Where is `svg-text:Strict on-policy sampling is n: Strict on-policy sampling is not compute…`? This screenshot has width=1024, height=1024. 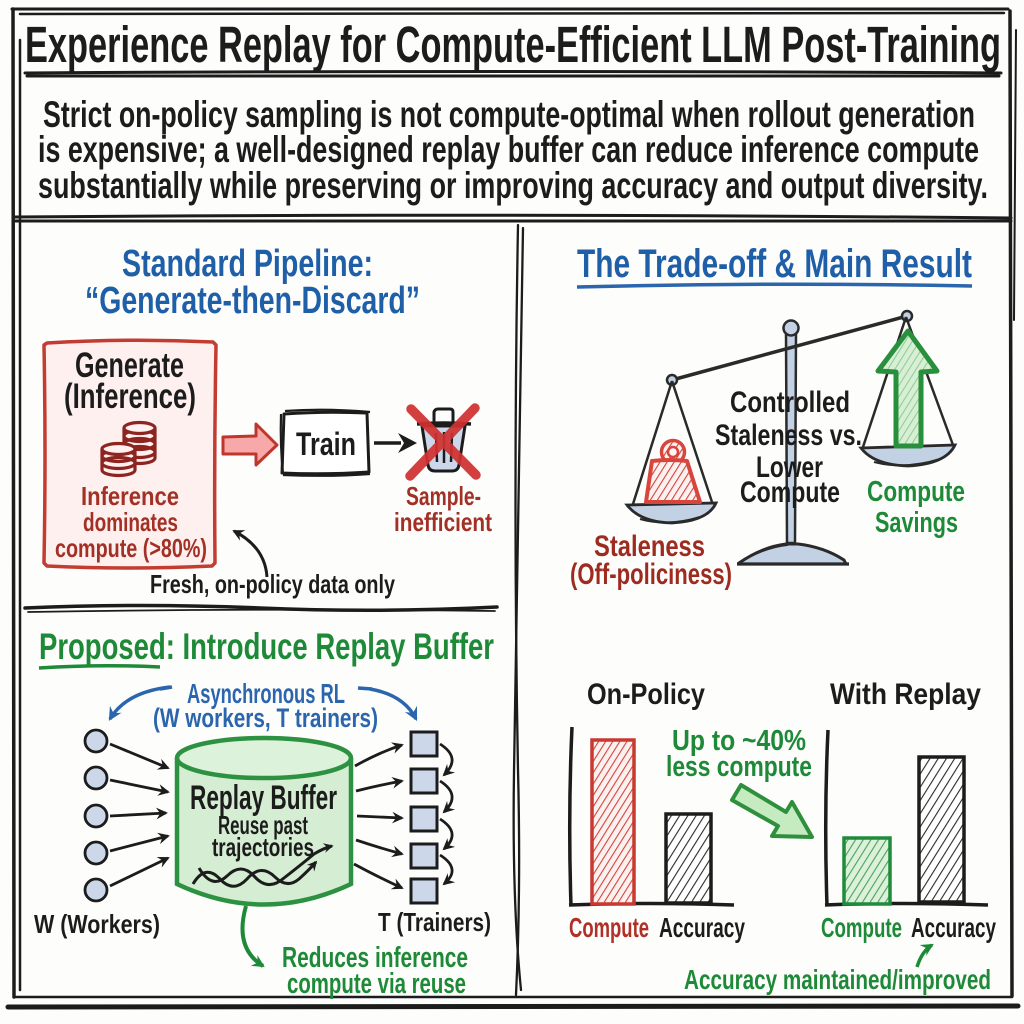
svg-text:Strict on-policy sampling is n: Strict on-policy sampling is not compute… is located at coordinates (509, 114).